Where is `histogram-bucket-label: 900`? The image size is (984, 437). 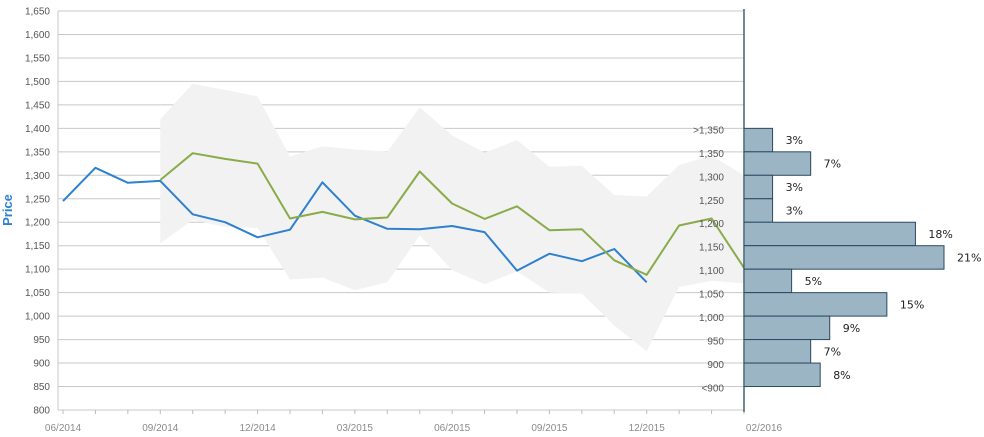 histogram-bucket-label: 900 is located at coordinates (715, 365).